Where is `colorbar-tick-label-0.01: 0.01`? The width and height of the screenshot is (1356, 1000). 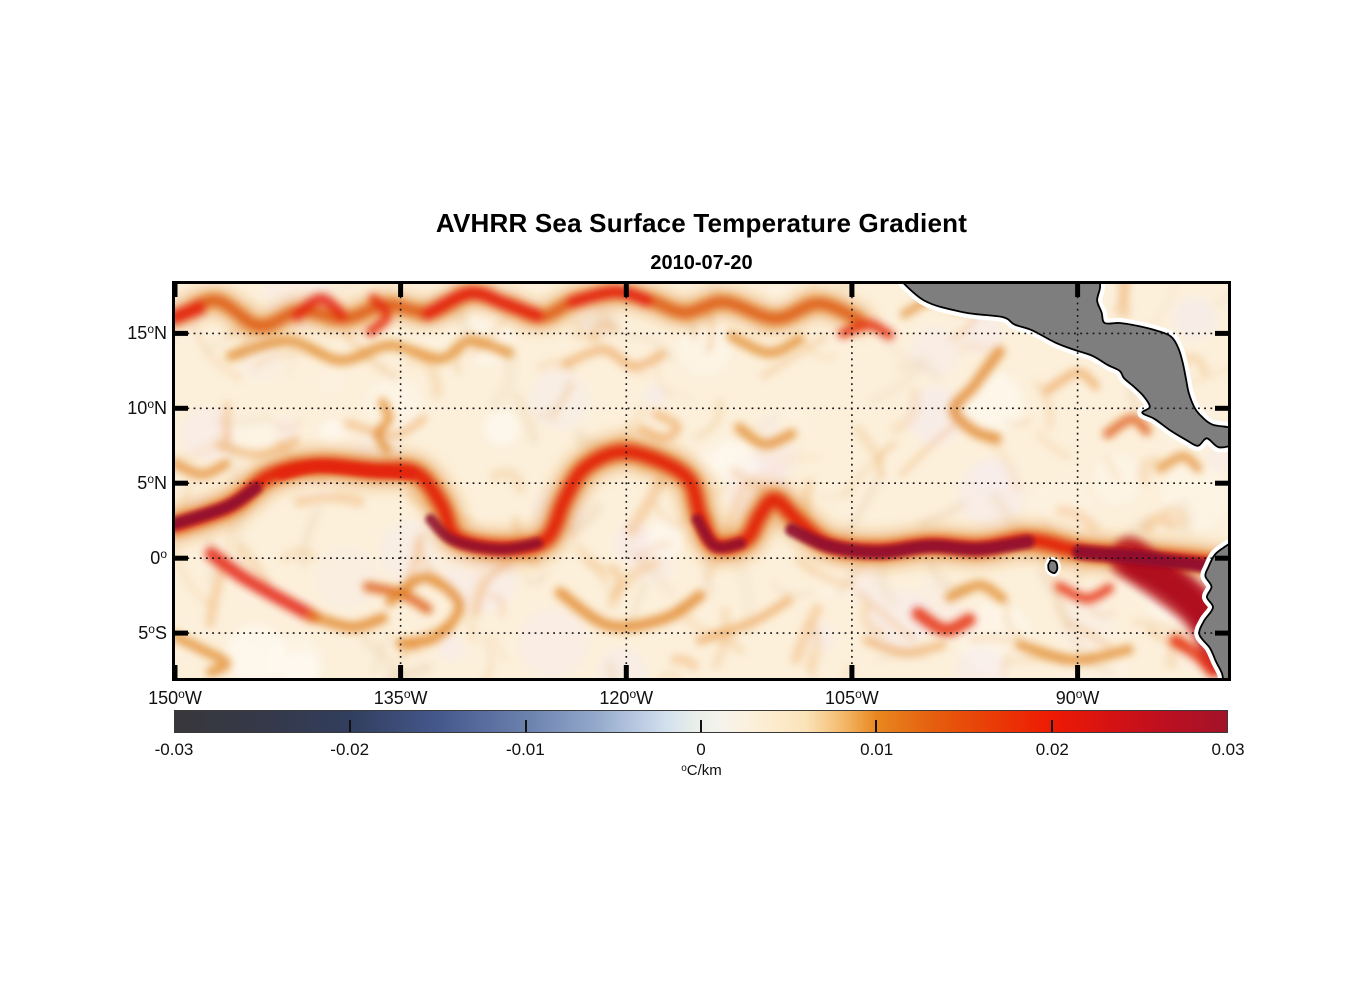
colorbar-tick-label-0.01: 0.01 is located at coordinates (877, 749).